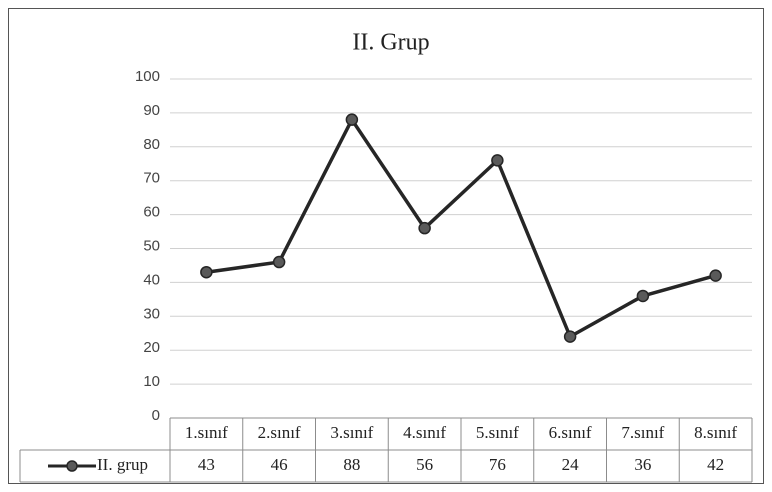 The width and height of the screenshot is (772, 492). What do you see at coordinates (151, 279) in the screenshot?
I see `y-tick-label: 40` at bounding box center [151, 279].